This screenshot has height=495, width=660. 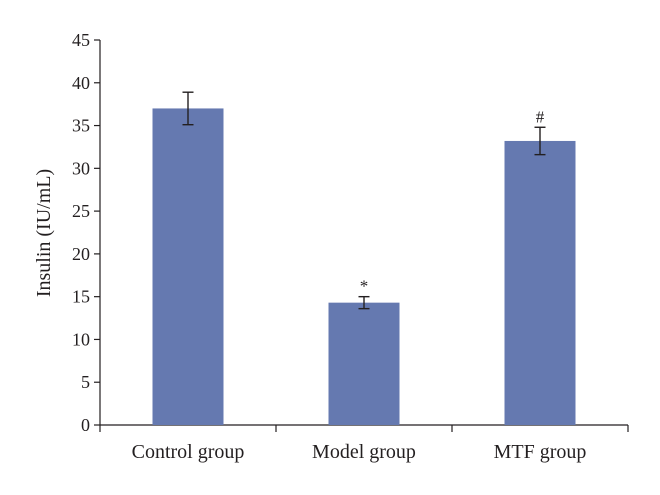 I want to click on y-tick-label: 35, so click(x=81, y=126).